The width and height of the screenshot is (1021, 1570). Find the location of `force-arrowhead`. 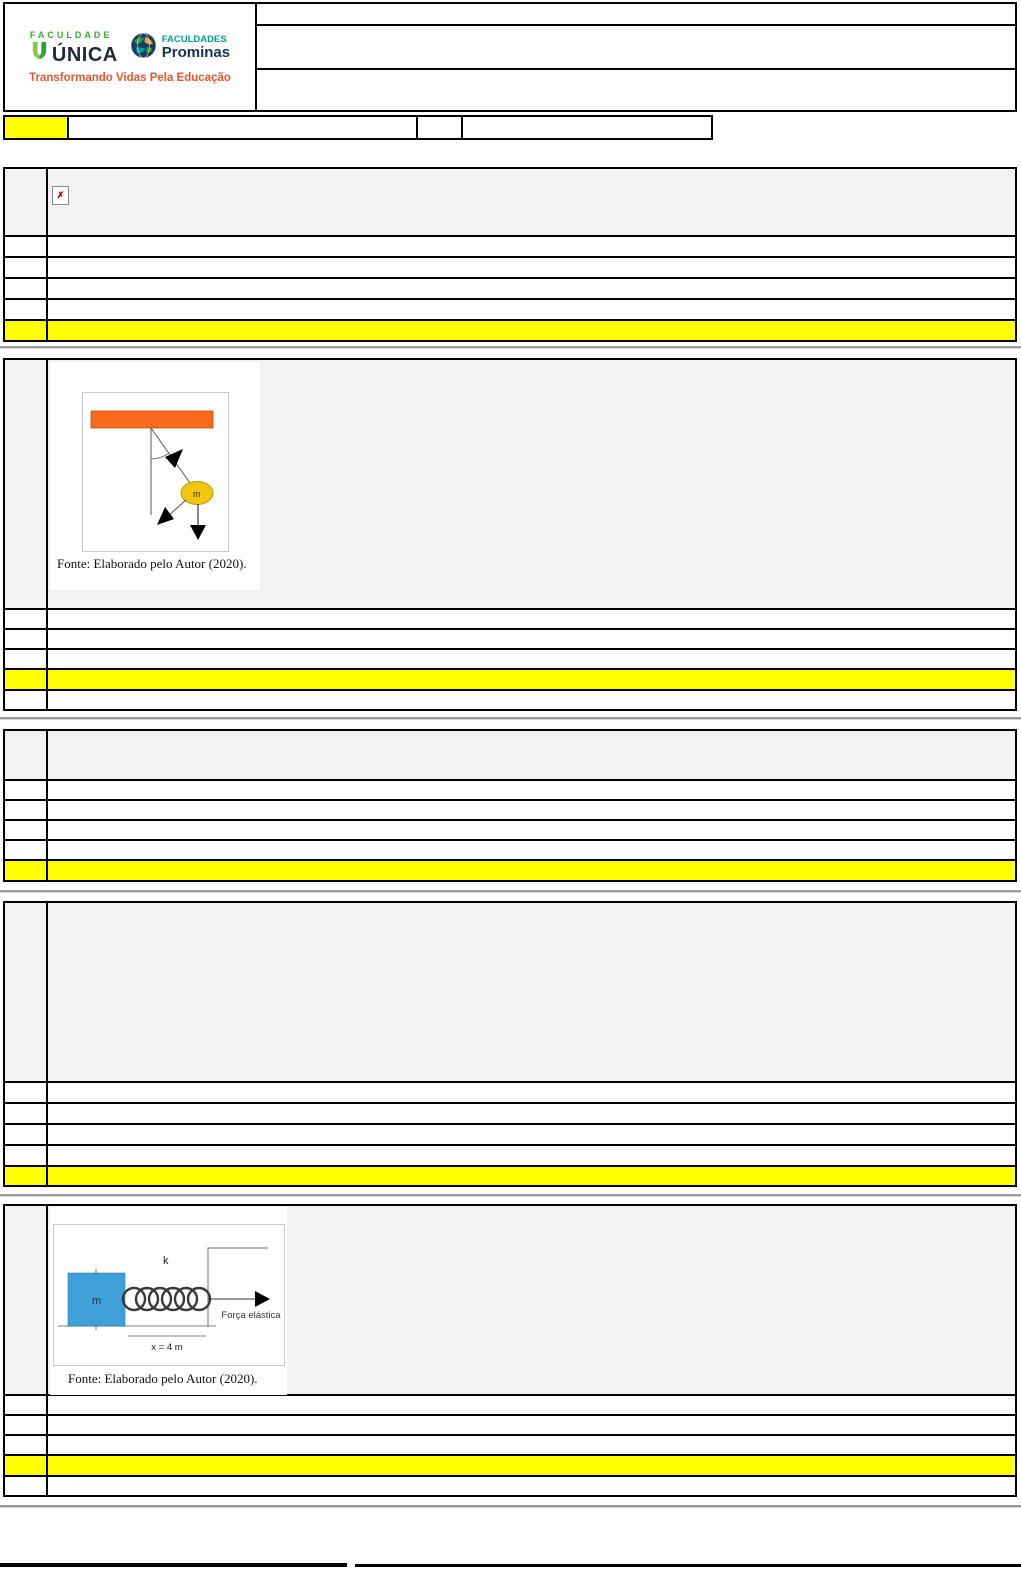

force-arrowhead is located at coordinates (262, 1299).